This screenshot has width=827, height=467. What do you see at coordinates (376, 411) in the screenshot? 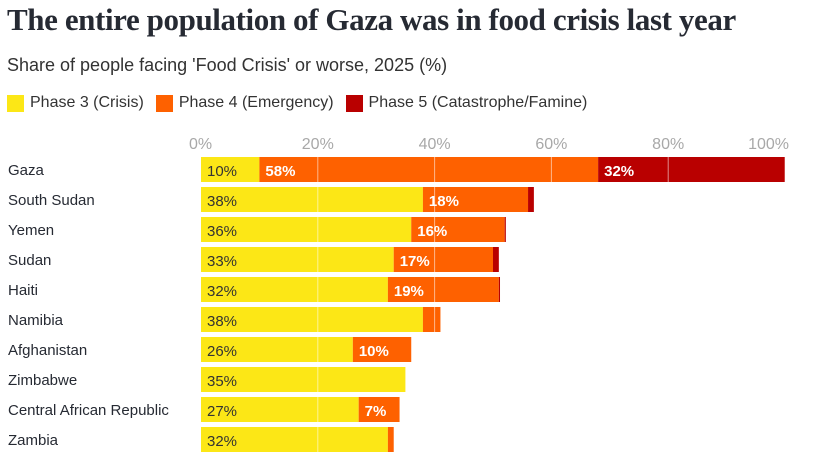
I see `value-label: 7%` at bounding box center [376, 411].